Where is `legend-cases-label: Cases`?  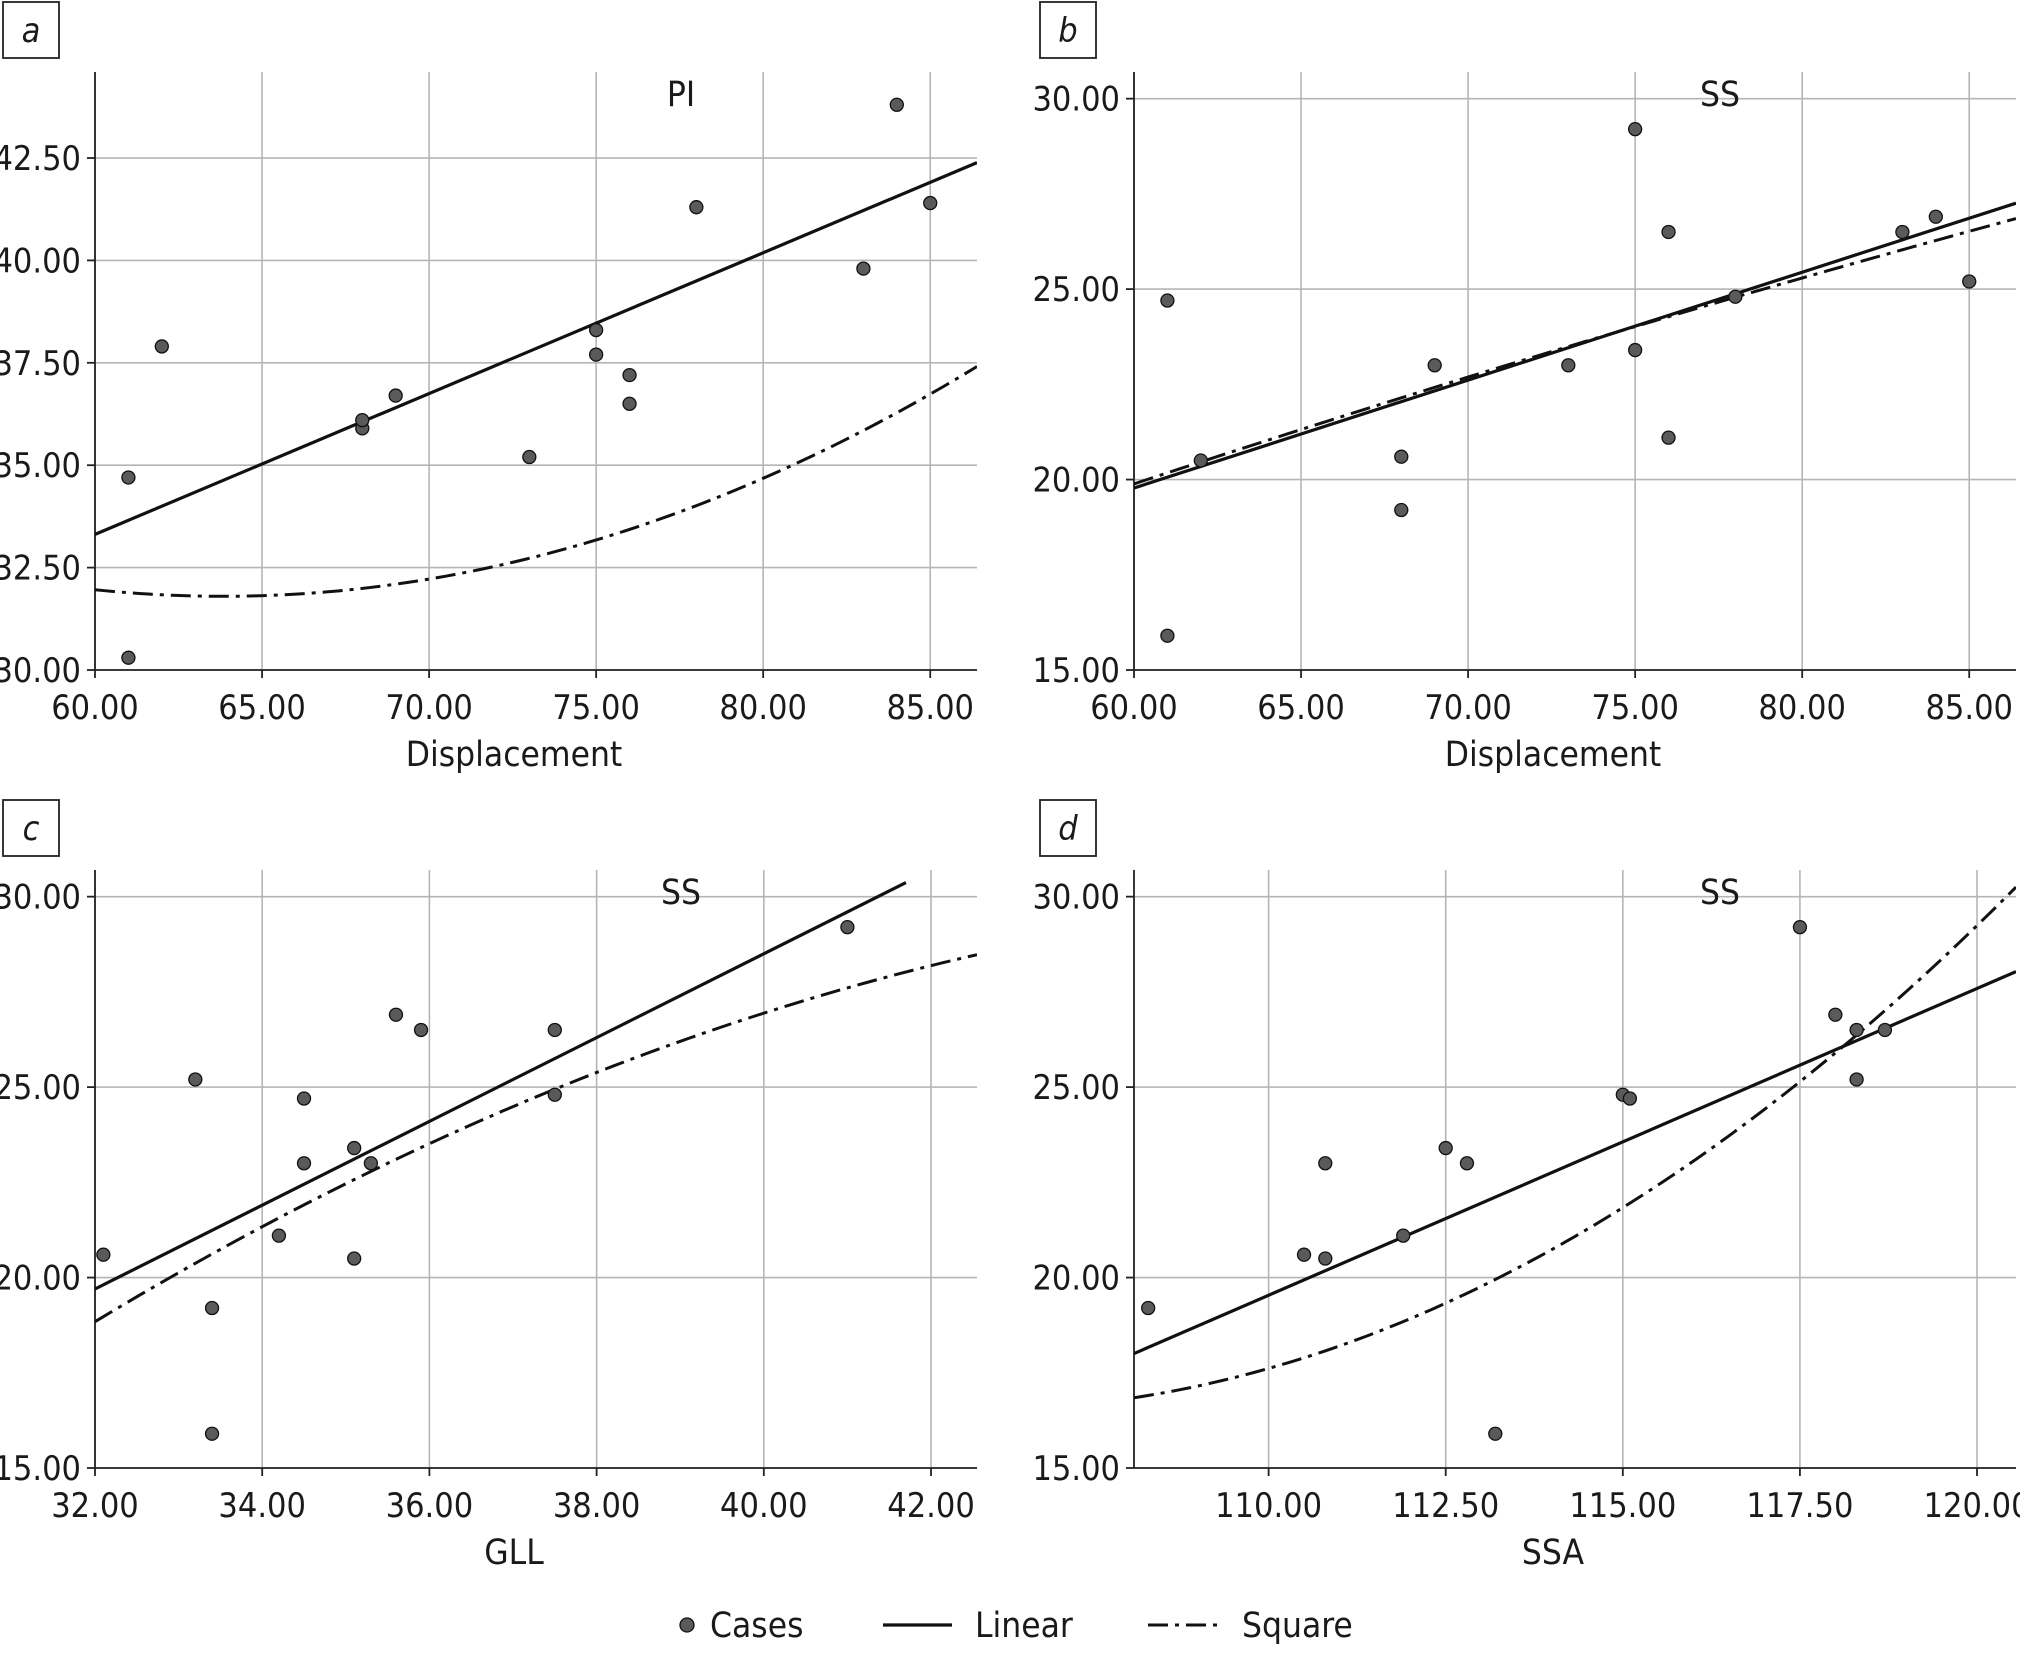
legend-cases-label: Cases is located at coordinates (756, 1626).